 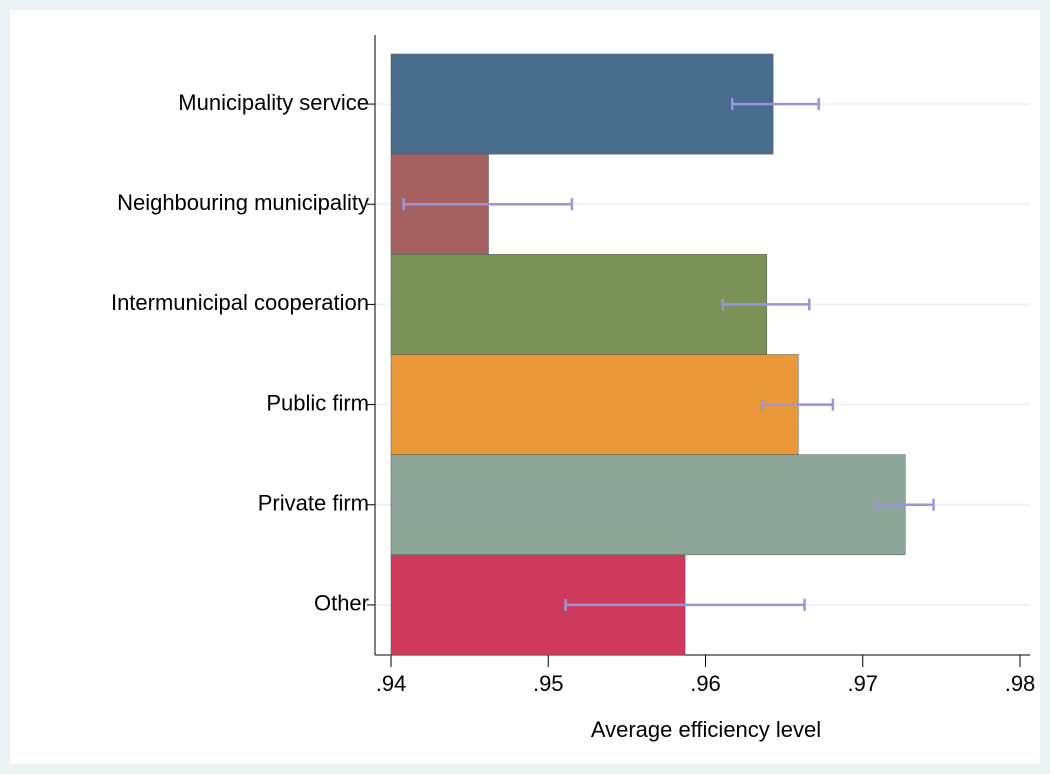 I want to click on x-tick-label: .96, so click(x=705, y=683).